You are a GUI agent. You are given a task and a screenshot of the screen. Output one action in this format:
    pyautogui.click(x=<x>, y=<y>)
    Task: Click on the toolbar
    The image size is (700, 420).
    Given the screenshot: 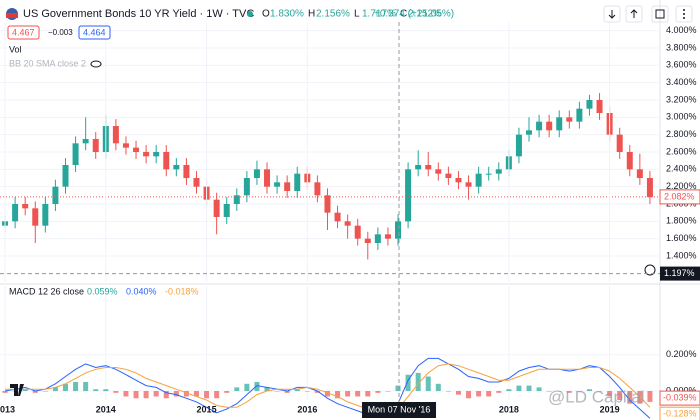 What is the action you would take?
    pyautogui.click(x=648, y=14)
    